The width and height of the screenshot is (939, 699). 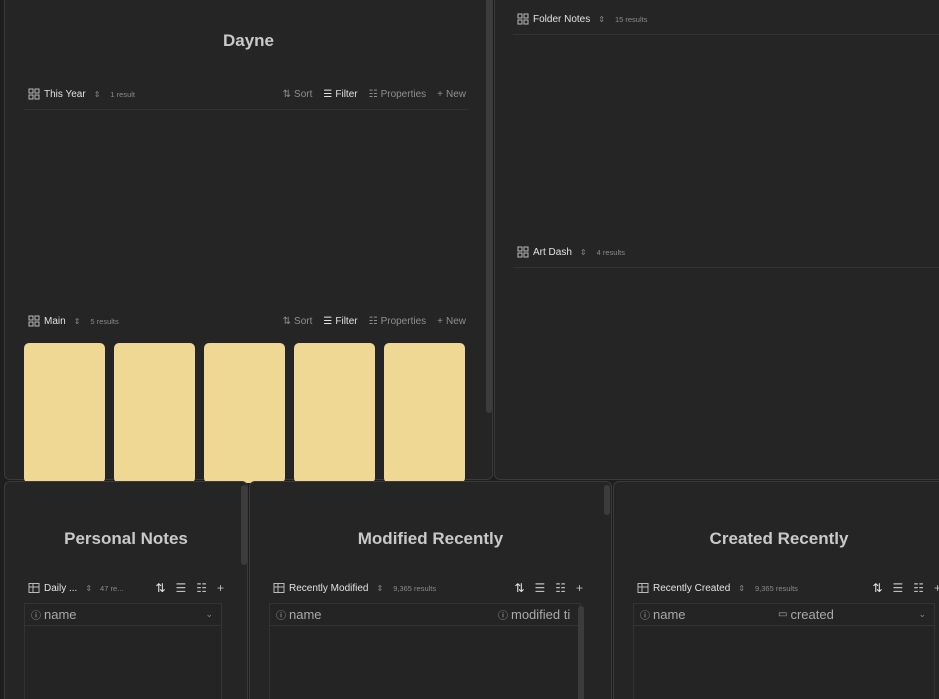 I want to click on view-name: Recently Modified, so click(x=329, y=588).